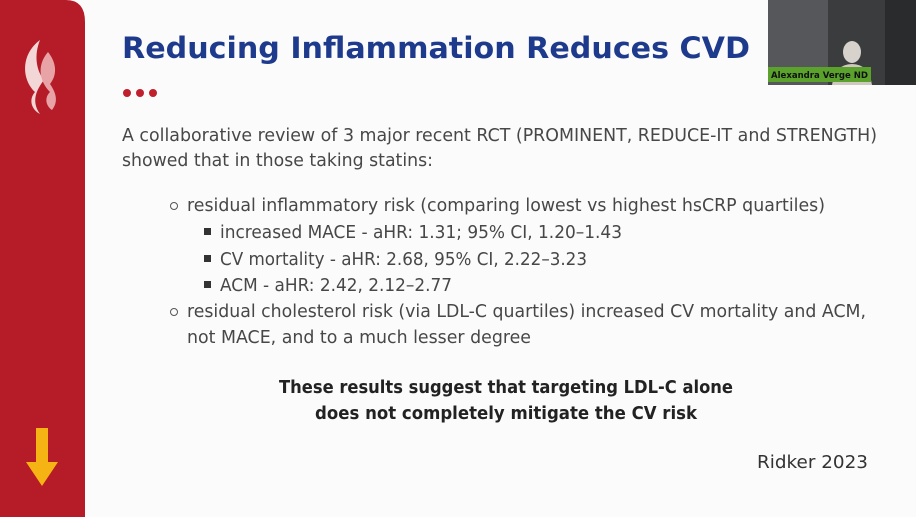 The width and height of the screenshot is (916, 517). I want to click on conclusion: does not completely mitigate the CV risk, so click(506, 413).